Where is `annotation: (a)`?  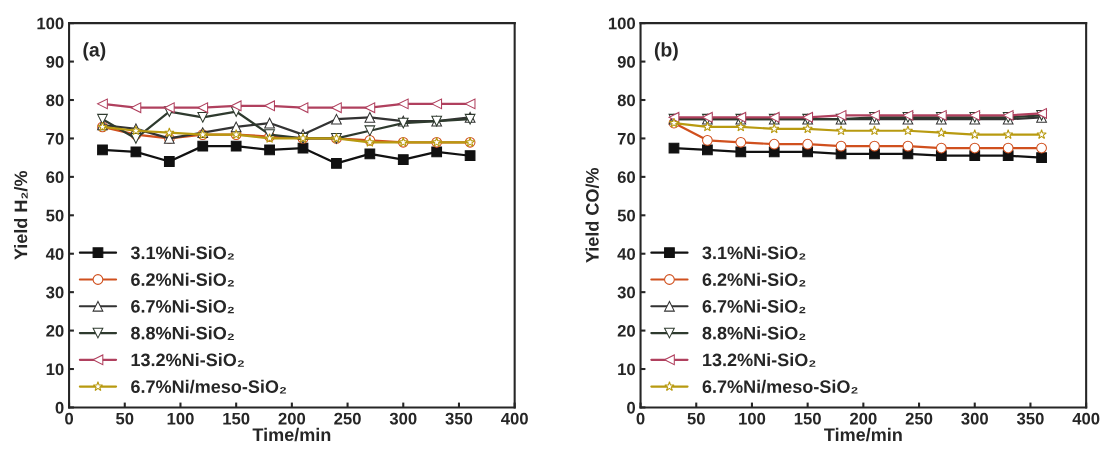 annotation: (a) is located at coordinates (94, 51).